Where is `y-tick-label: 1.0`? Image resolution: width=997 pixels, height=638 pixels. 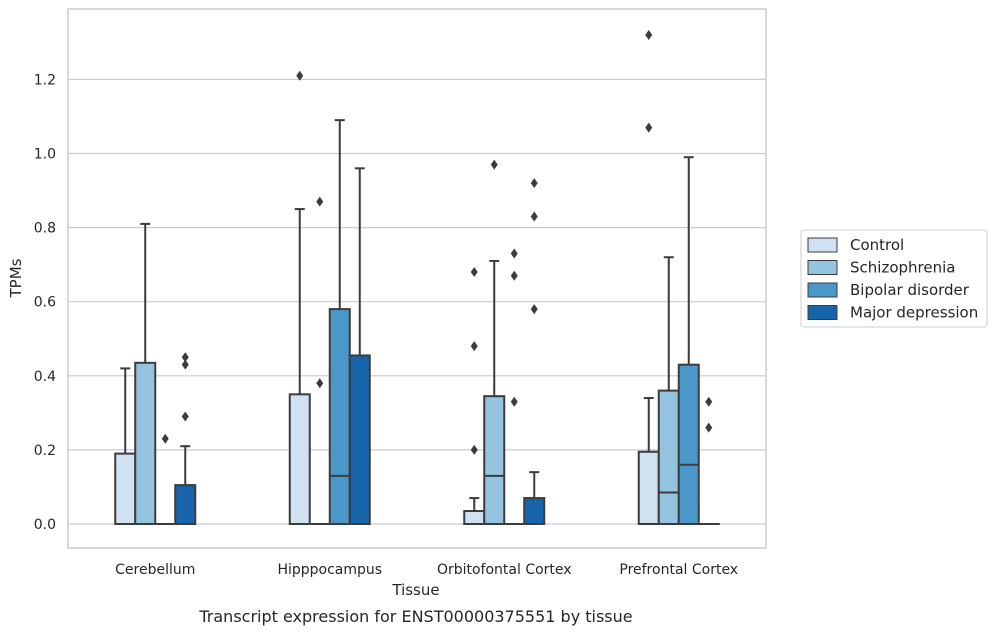 y-tick-label: 1.0 is located at coordinates (45, 155).